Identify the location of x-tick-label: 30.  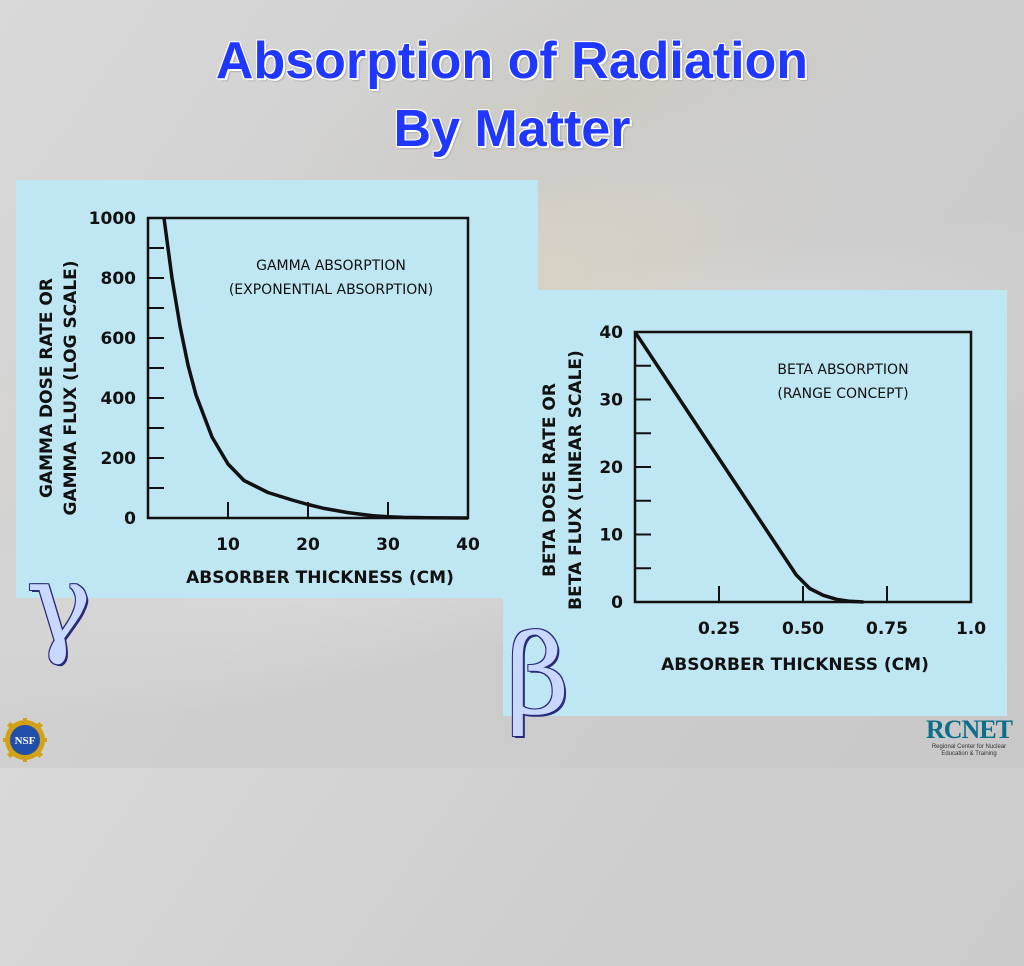
(388, 545).